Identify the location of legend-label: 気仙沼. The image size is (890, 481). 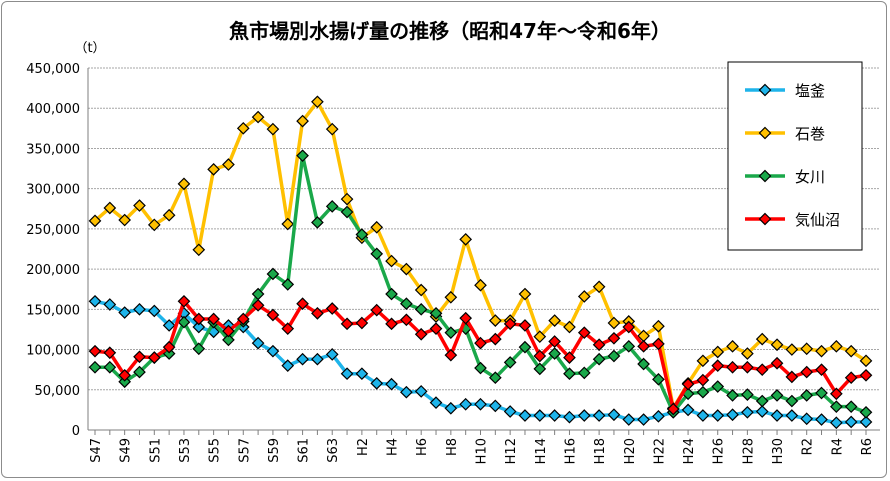
(817, 220).